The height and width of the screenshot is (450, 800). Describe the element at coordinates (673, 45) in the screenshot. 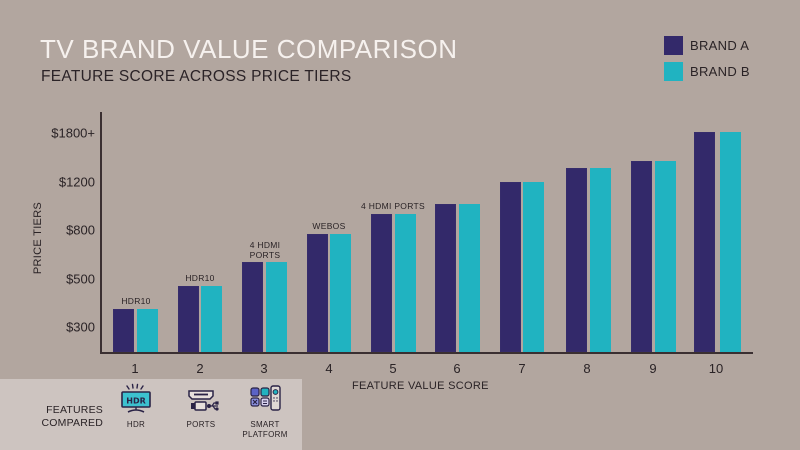

I see `legend-swatch-brand-a` at that location.